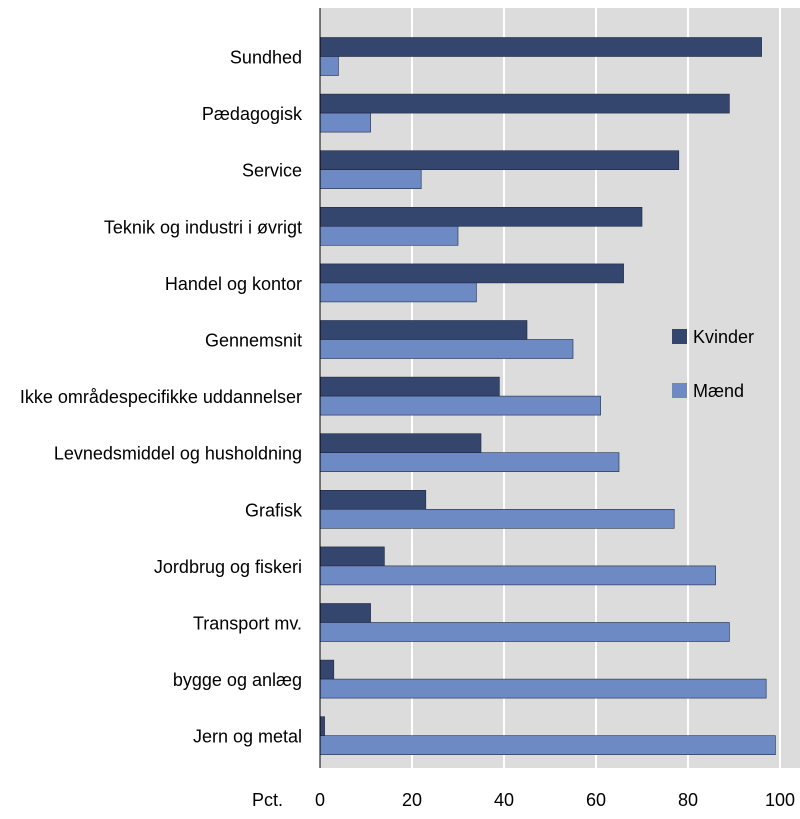 This screenshot has width=800, height=819. I want to click on legend-label: Mænd, so click(718, 391).